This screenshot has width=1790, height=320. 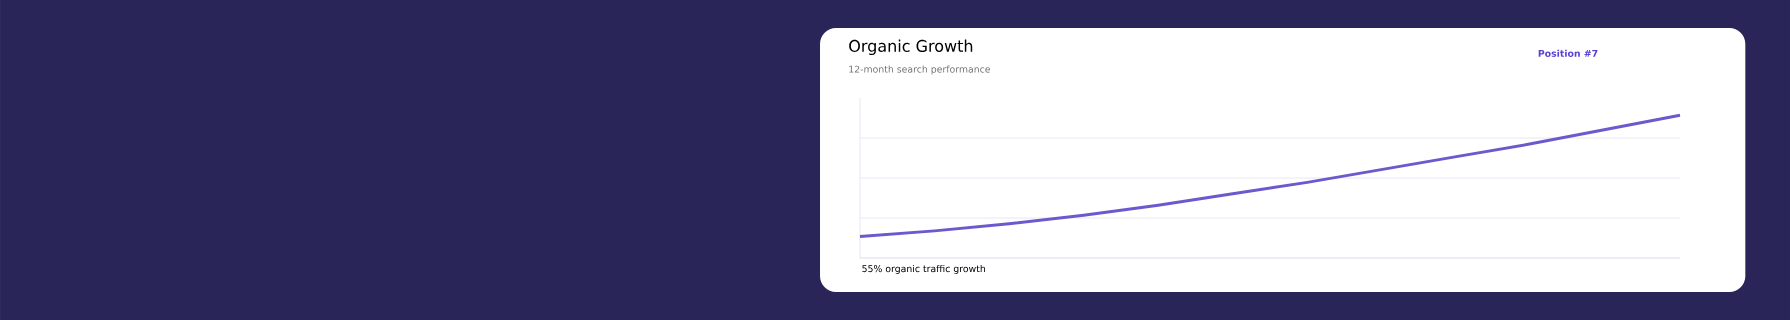 I want to click on chart-subtitle: 12-month search performance, so click(x=920, y=70).